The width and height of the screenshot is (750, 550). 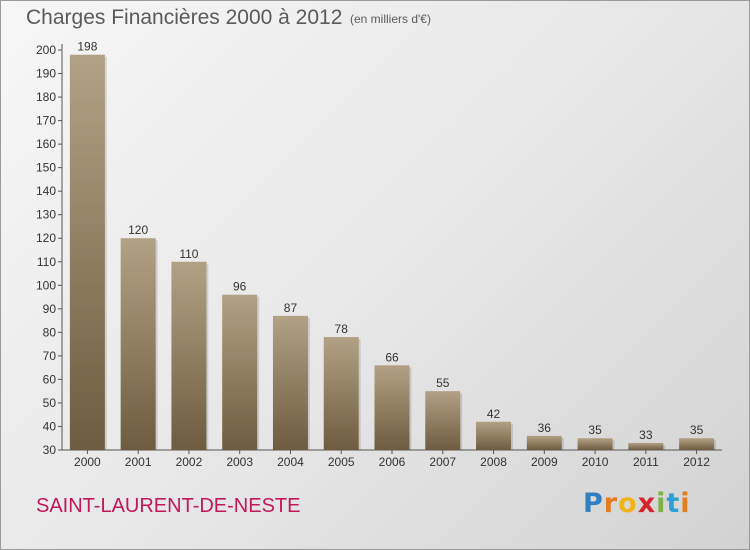 What do you see at coordinates (390, 19) in the screenshot?
I see `chart-subtitle: (en milliers d'€)` at bounding box center [390, 19].